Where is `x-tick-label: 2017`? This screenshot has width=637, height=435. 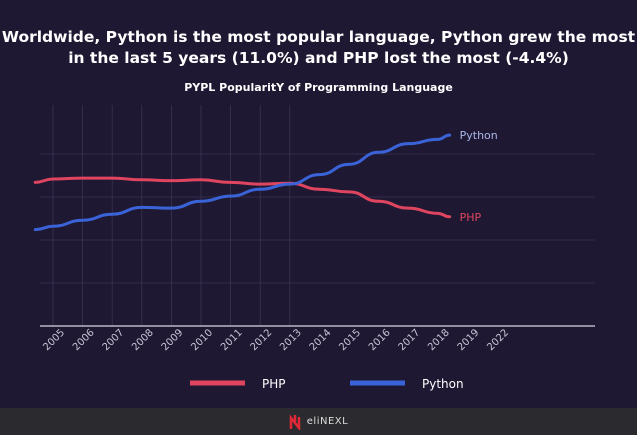 x-tick-label: 2017 is located at coordinates (410, 340).